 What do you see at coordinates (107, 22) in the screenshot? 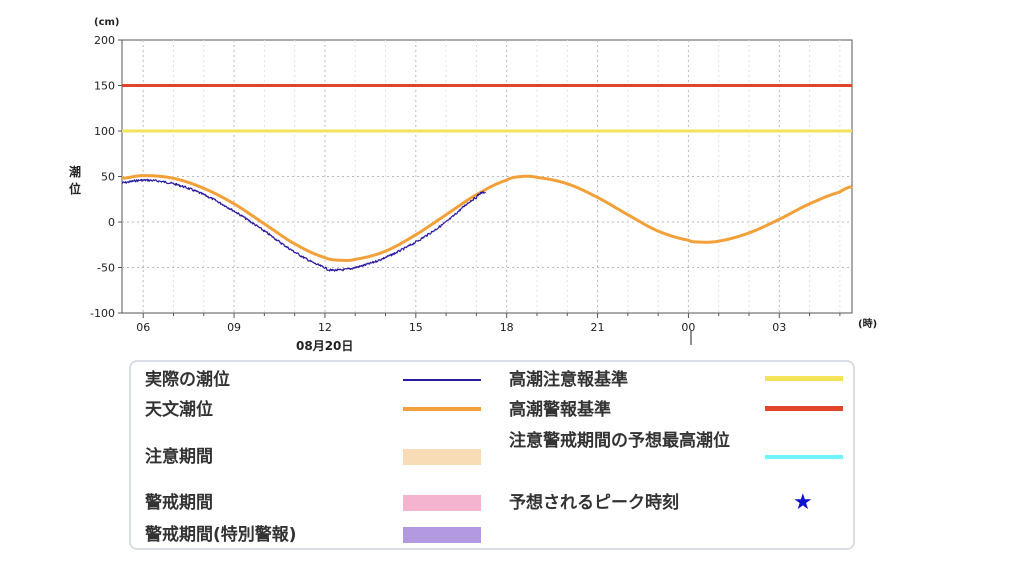
I see `y-unit-label: (cm)` at bounding box center [107, 22].